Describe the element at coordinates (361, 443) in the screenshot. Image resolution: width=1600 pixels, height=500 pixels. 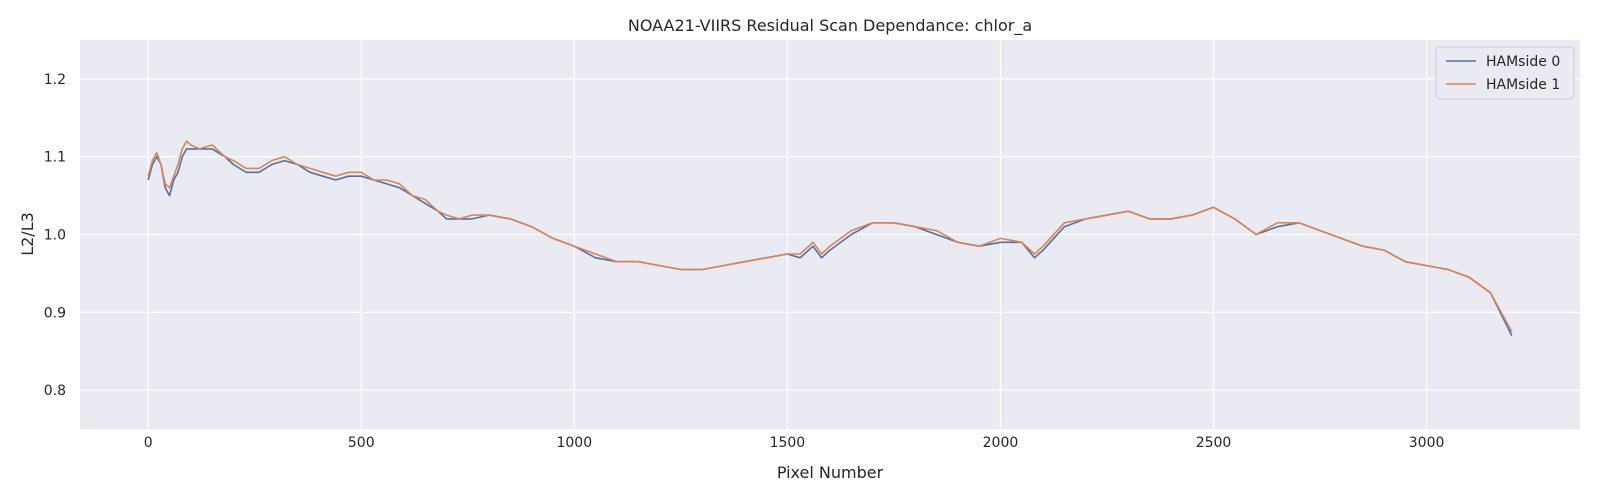
I see `x-tick-label: 500` at that location.